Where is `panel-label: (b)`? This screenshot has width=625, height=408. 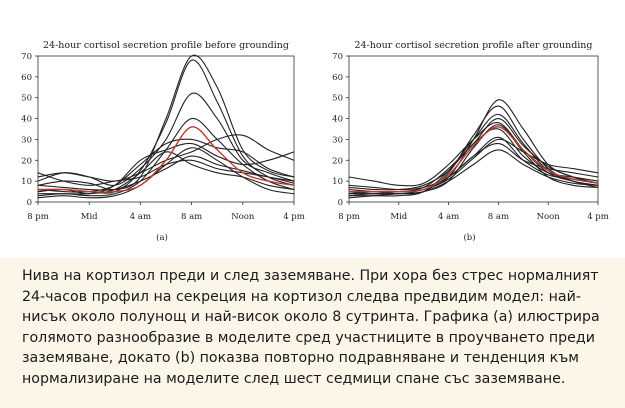 panel-label: (b) is located at coordinates (469, 237).